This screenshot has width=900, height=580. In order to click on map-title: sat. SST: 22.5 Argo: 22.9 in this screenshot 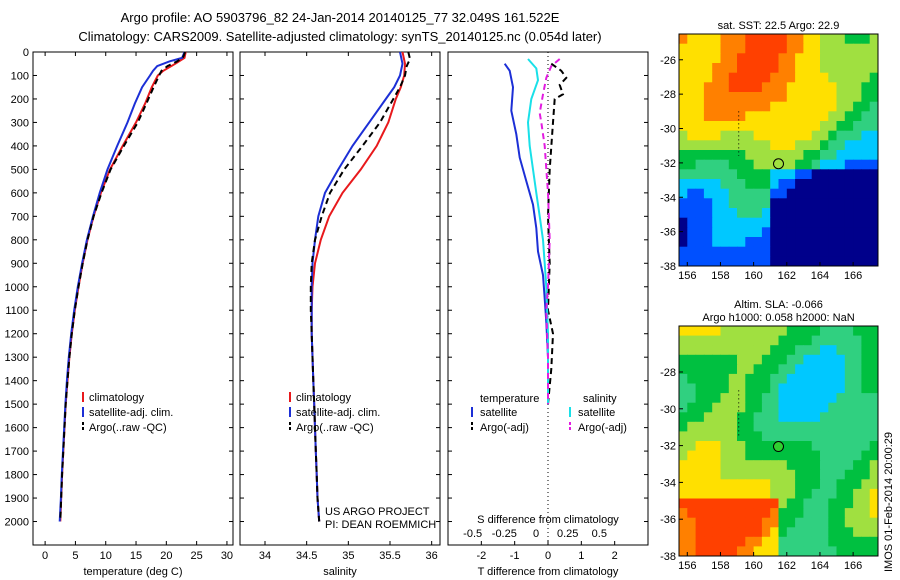, I will do `click(779, 26)`.